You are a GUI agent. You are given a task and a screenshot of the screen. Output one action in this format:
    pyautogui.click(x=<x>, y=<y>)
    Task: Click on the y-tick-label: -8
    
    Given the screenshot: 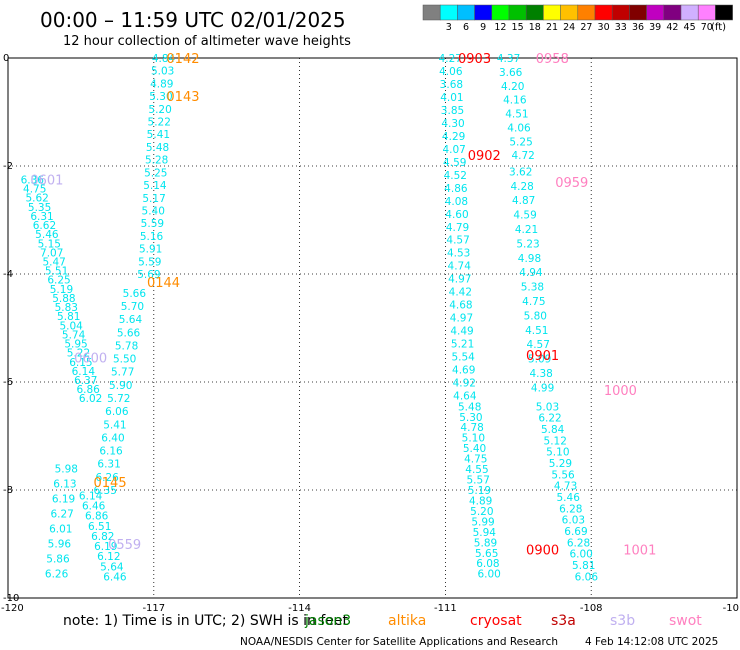 What is the action you would take?
    pyautogui.click(x=8, y=490)
    